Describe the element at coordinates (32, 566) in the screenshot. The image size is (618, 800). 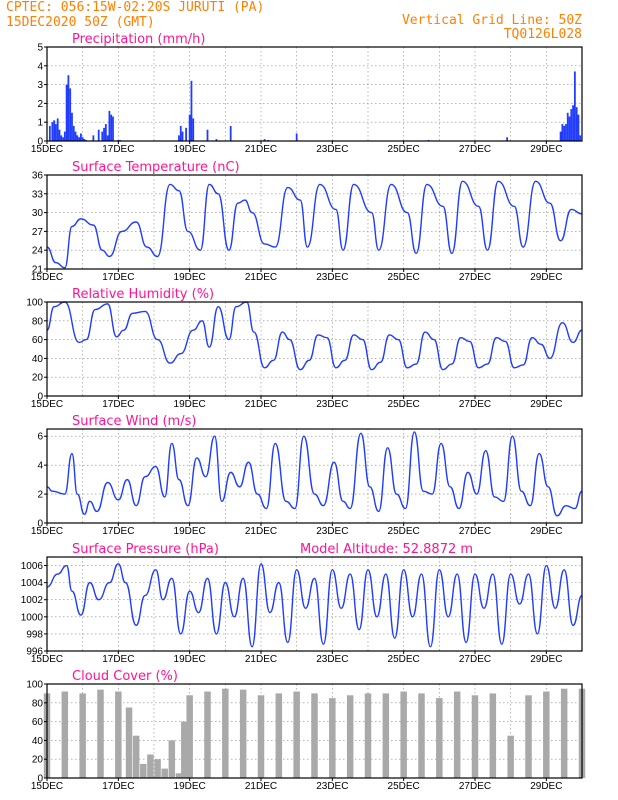
I see `y-tick-label: 1006` at that location.